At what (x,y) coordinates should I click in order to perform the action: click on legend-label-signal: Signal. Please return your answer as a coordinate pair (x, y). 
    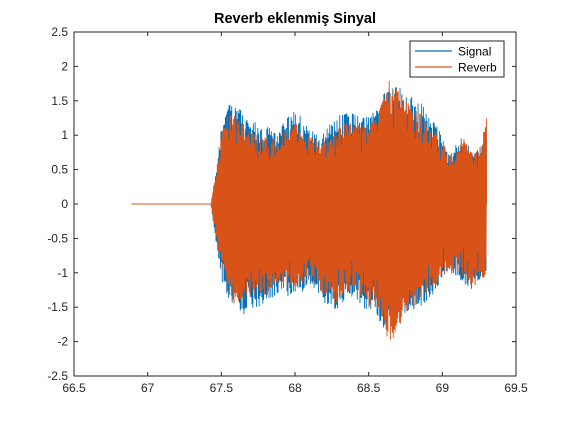
    Looking at the image, I should click on (474, 52).